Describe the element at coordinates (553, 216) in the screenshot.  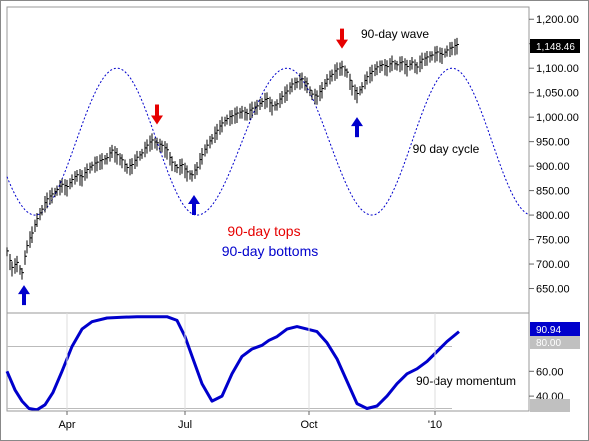
I see `price-tick-label: 800.00` at that location.